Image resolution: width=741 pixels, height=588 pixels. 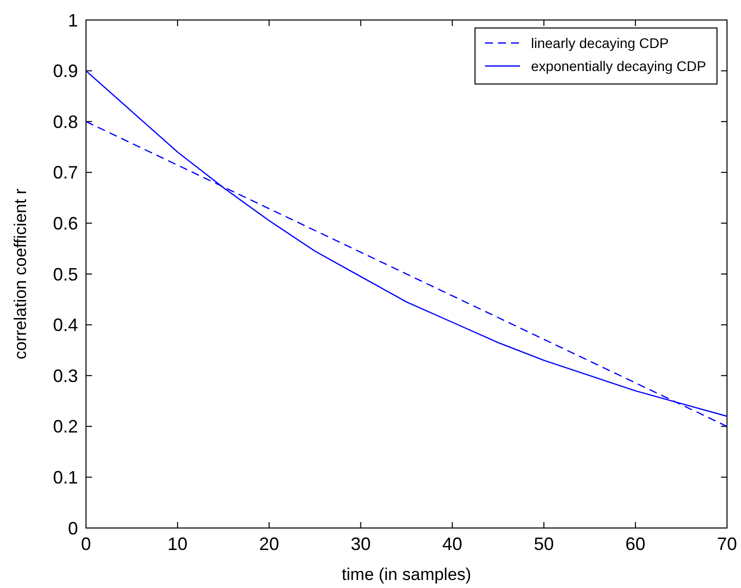 What do you see at coordinates (600, 42) in the screenshot?
I see `legend-label: linearly decaying CDP` at bounding box center [600, 42].